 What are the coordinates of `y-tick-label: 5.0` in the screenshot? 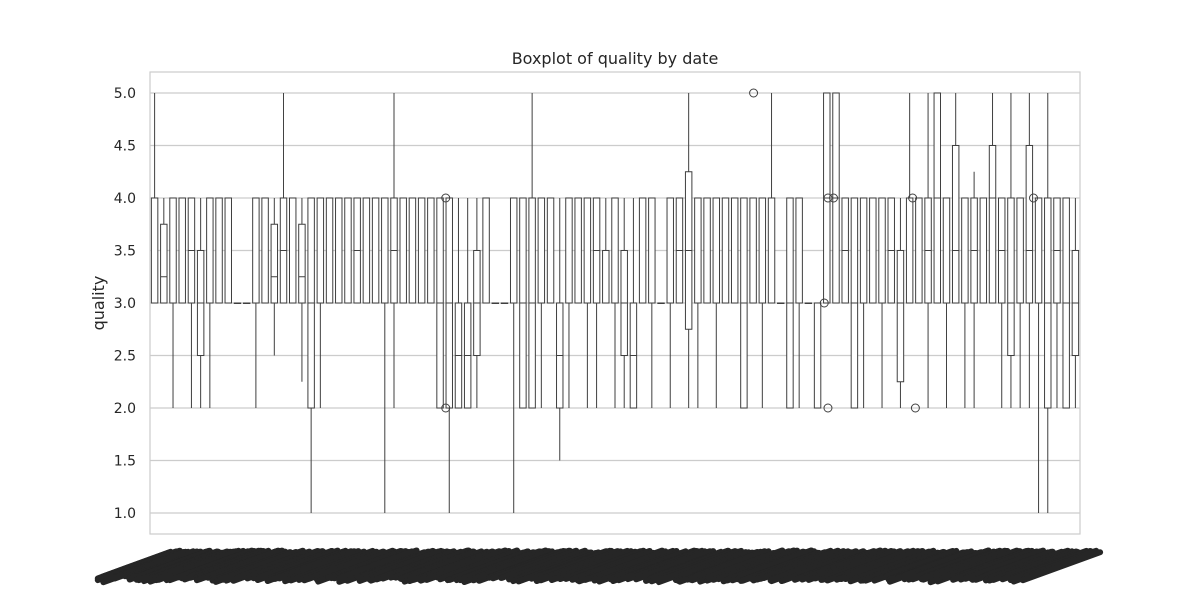 It's located at (125, 94).